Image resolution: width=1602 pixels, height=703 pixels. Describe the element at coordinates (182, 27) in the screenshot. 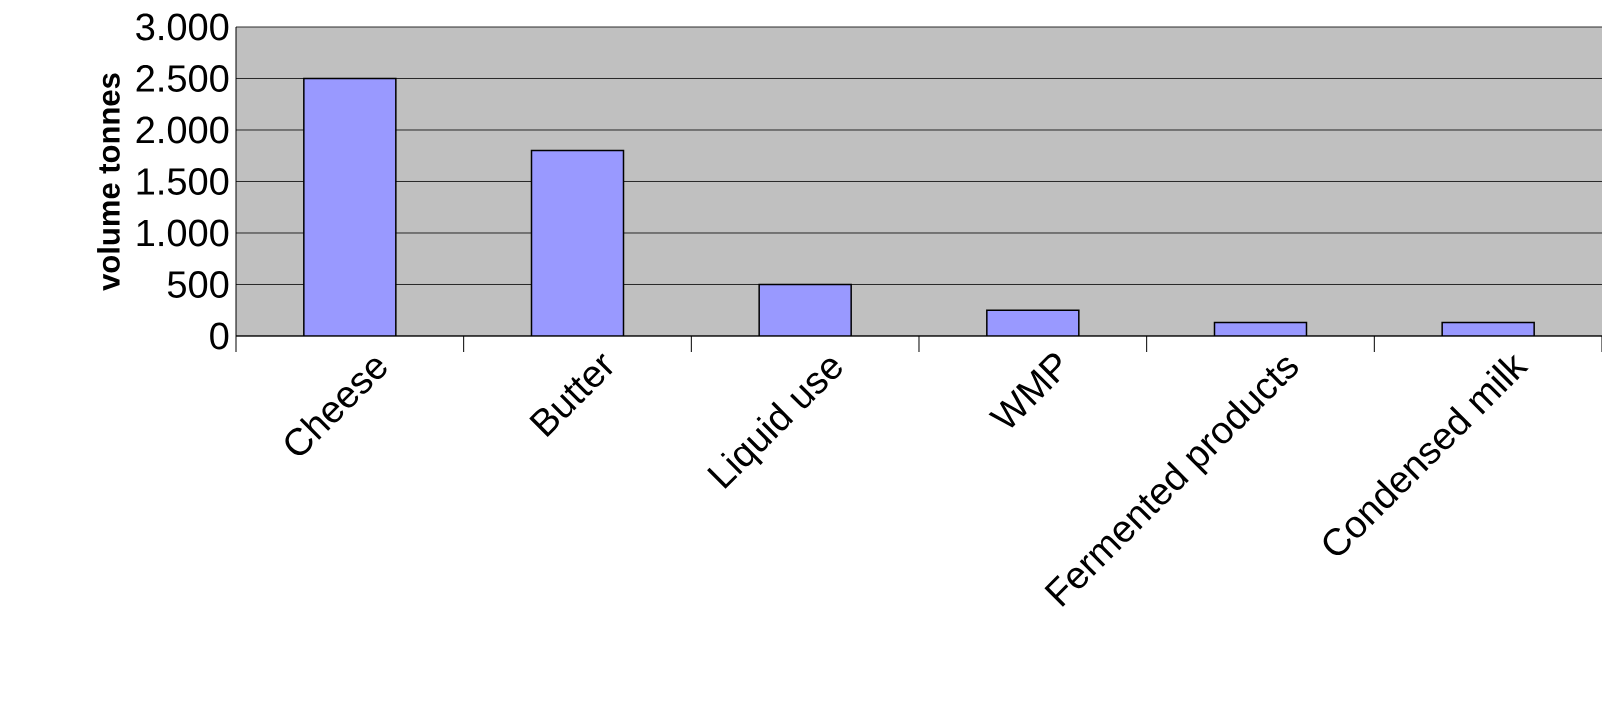

I see `y-tick-label: 3.000` at that location.